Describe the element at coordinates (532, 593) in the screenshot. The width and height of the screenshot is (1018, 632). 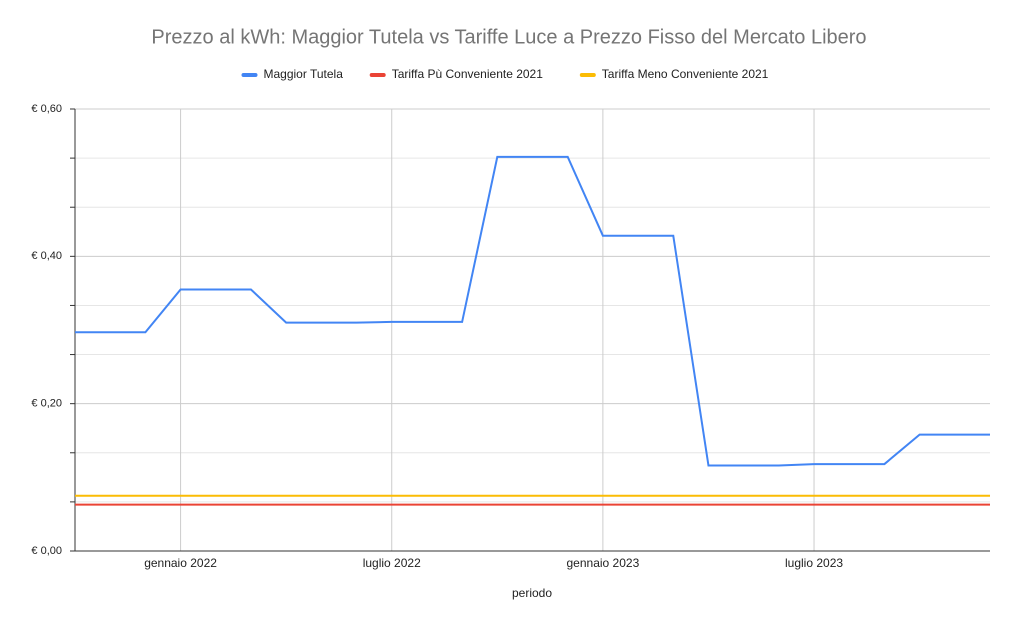
I see `x-axis-title: periodo` at that location.